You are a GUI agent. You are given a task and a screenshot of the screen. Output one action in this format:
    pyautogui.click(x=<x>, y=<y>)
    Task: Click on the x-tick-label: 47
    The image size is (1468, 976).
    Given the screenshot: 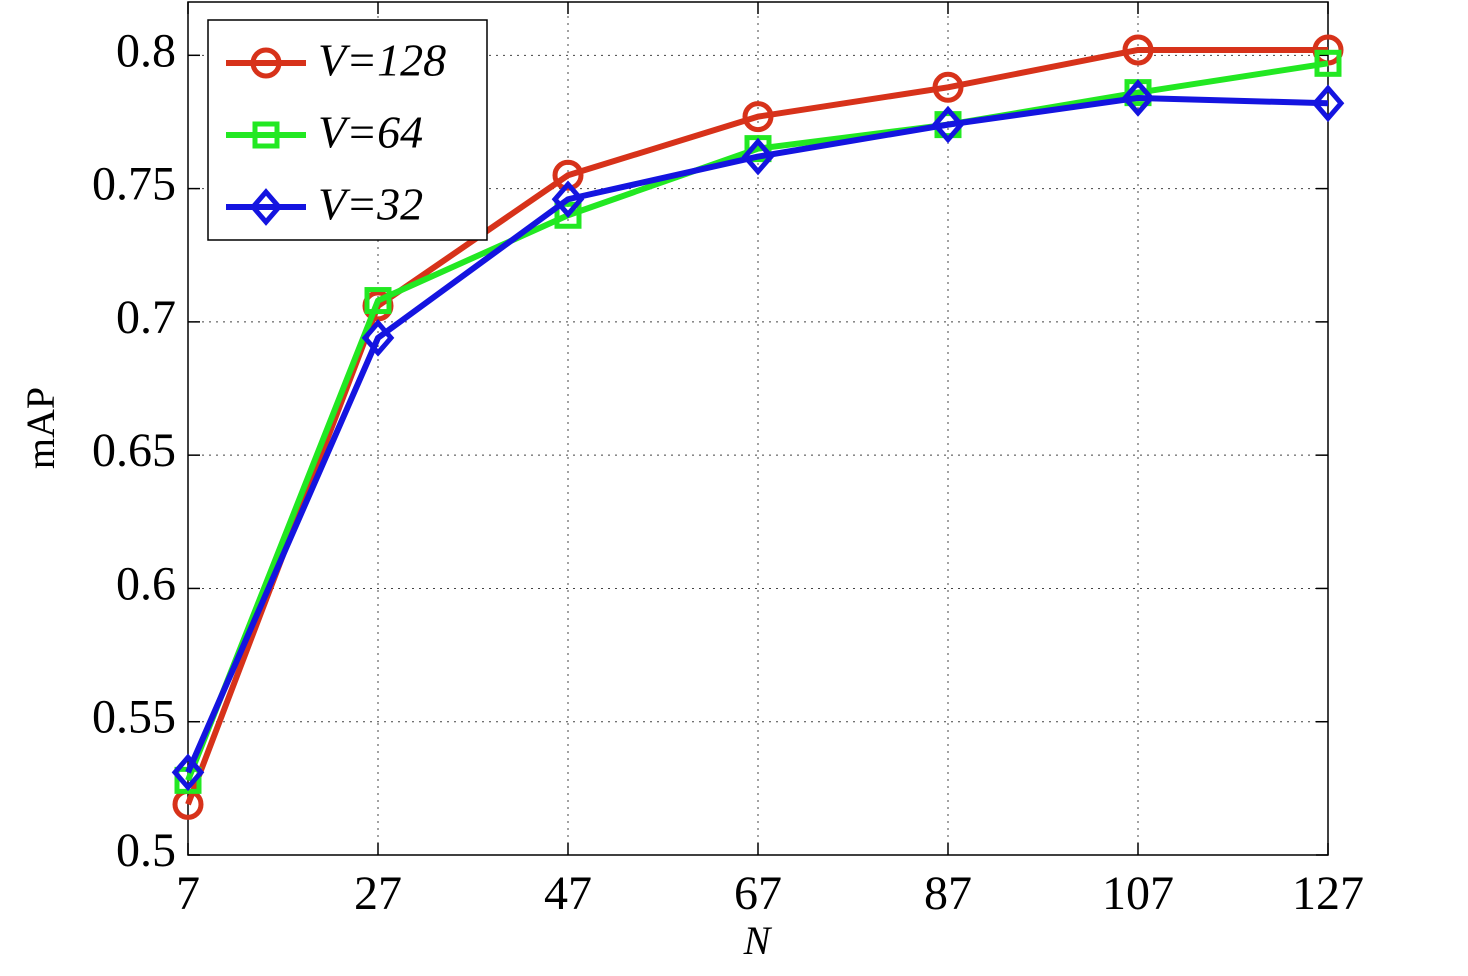 What is the action you would take?
    pyautogui.click(x=568, y=893)
    